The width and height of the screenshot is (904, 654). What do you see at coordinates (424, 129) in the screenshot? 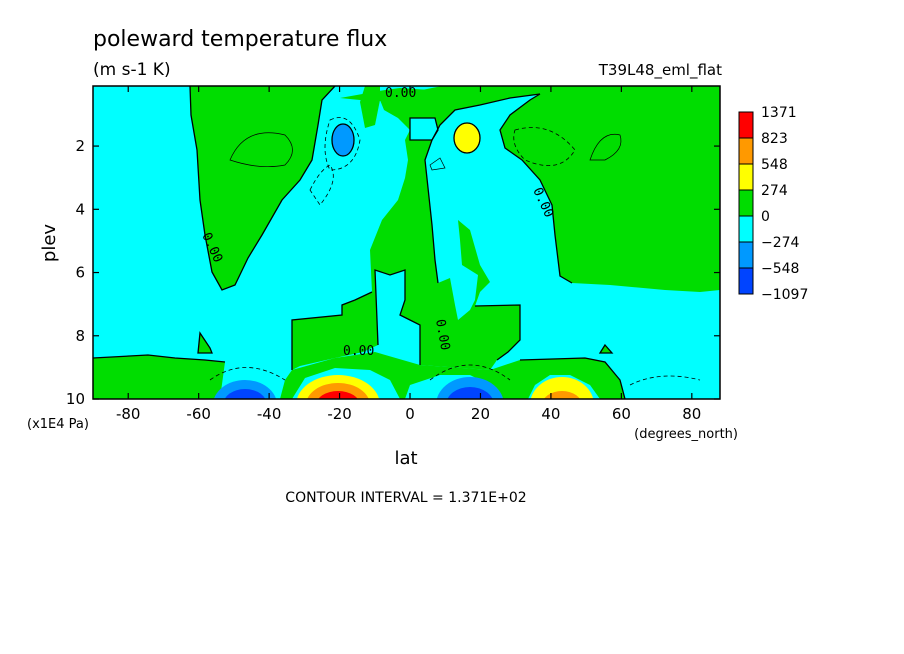
I see `contour-fill-negative-island-top` at bounding box center [424, 129].